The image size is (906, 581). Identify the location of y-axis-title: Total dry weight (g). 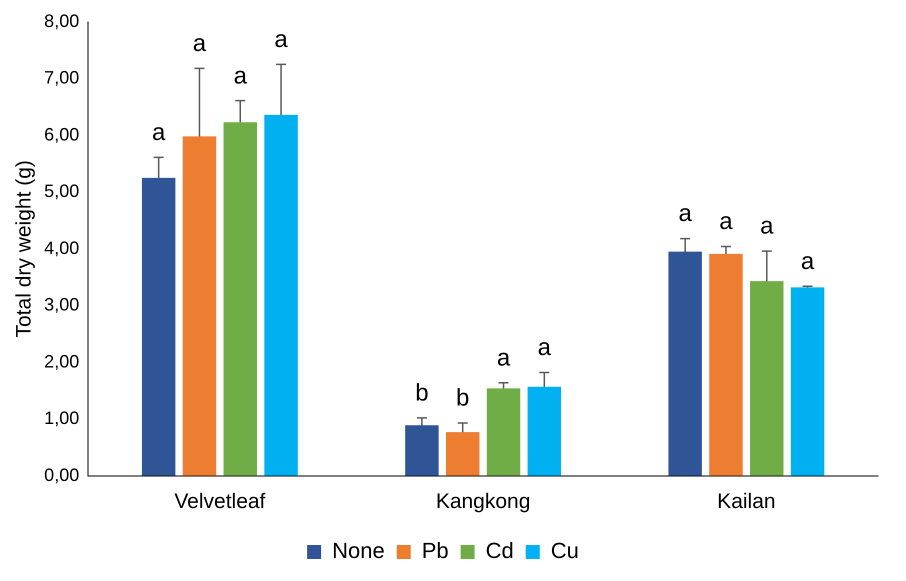
(24, 249).